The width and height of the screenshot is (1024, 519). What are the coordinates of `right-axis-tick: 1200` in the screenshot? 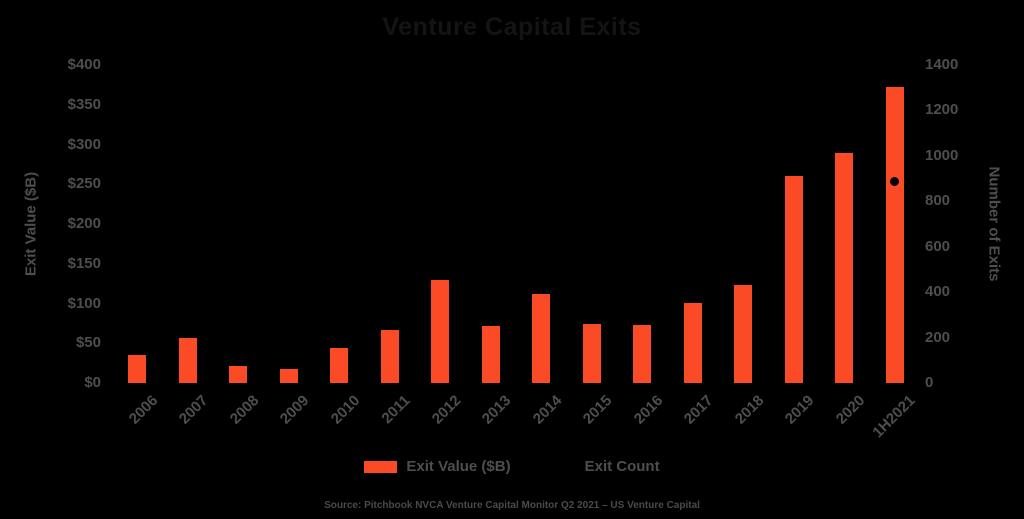 It's located at (942, 110).